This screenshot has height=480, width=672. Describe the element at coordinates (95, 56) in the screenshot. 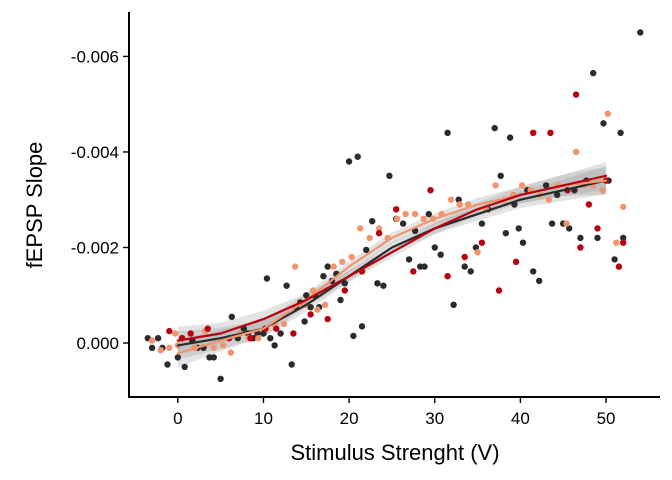

I see `y-tick-label: -0.006` at that location.